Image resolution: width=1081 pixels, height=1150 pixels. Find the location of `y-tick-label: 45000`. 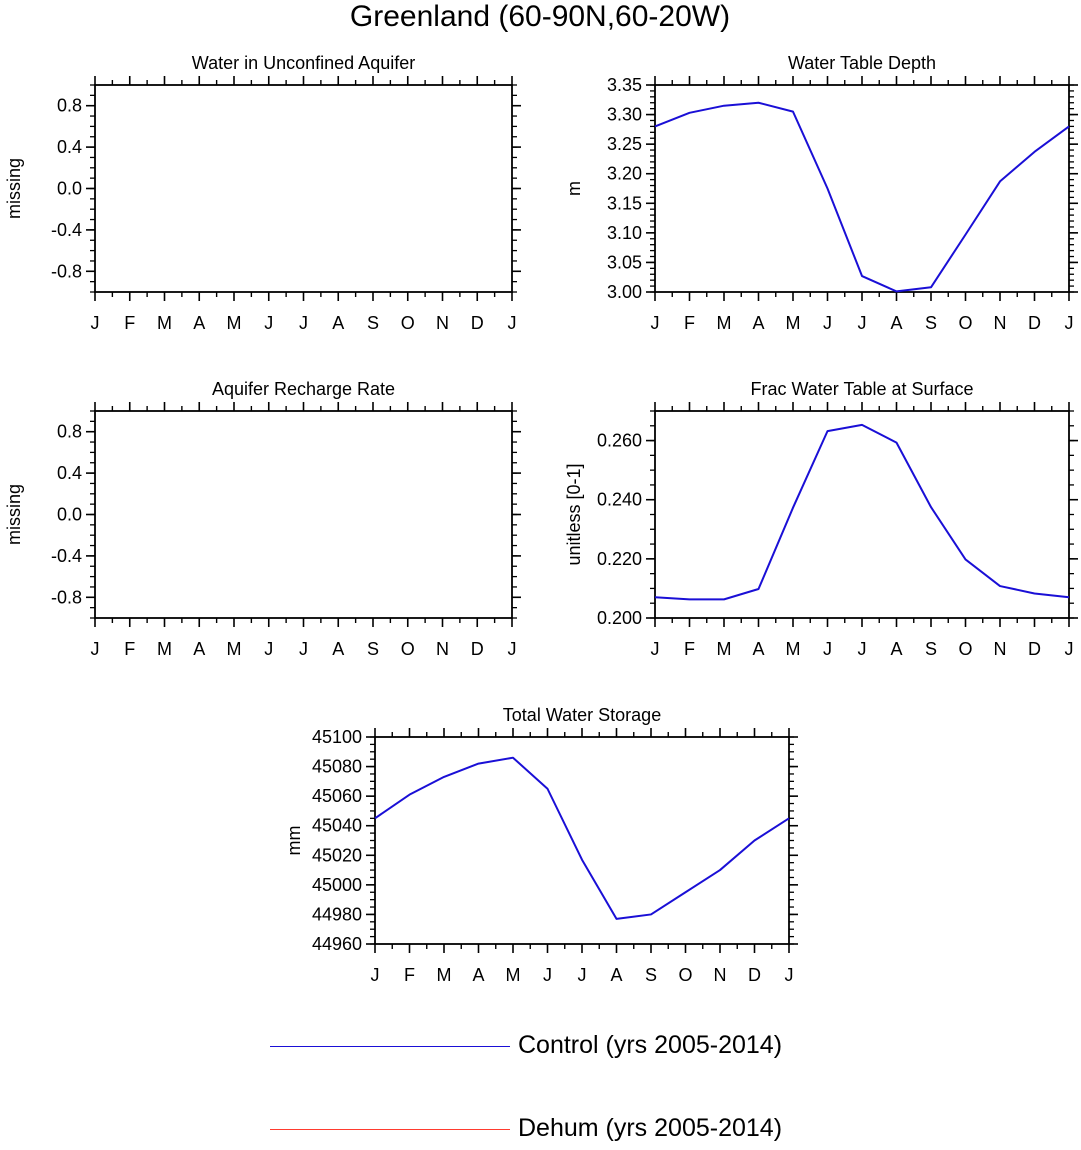

y-tick-label: 45000 is located at coordinates (337, 885).